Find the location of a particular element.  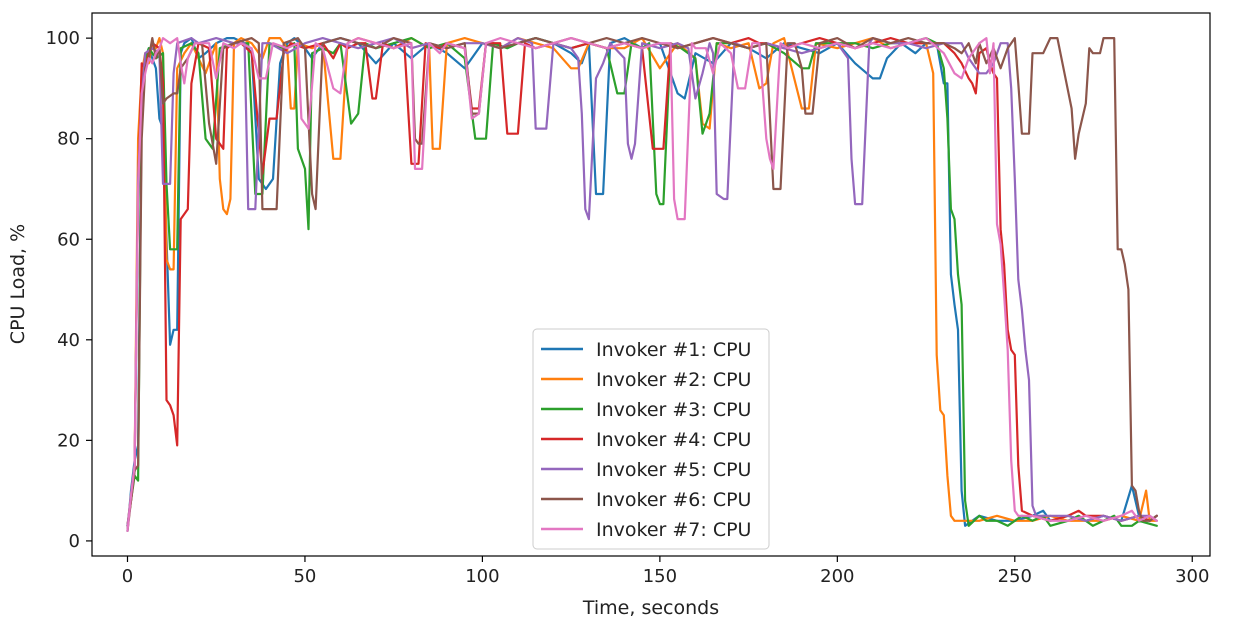

x-tick-label: 150 is located at coordinates (660, 576).